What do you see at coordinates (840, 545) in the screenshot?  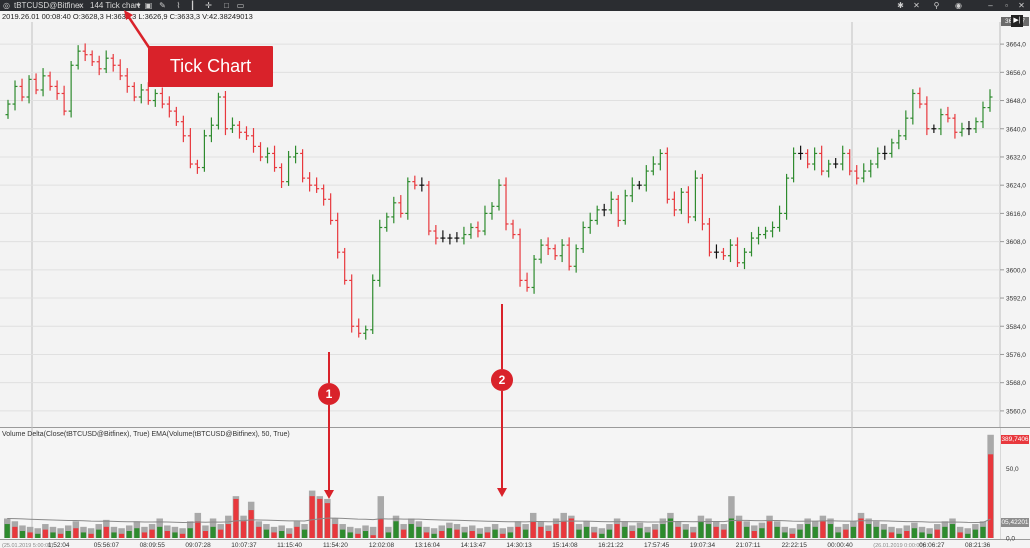 I see `time-axis-label: 00:00:40` at bounding box center [840, 545].